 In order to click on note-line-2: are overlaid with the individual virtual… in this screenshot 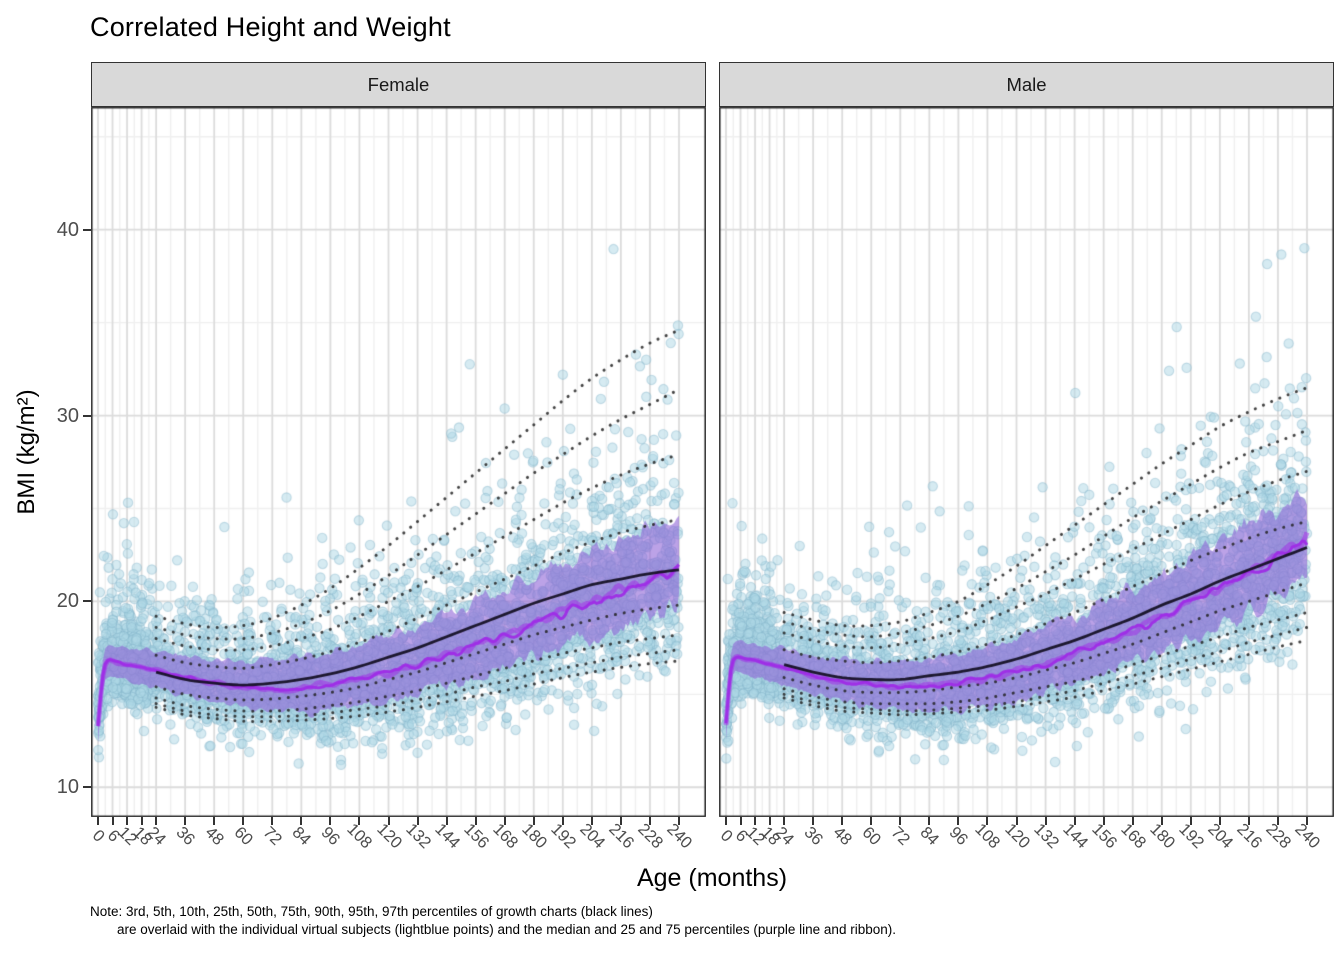, I will do `click(506, 929)`.